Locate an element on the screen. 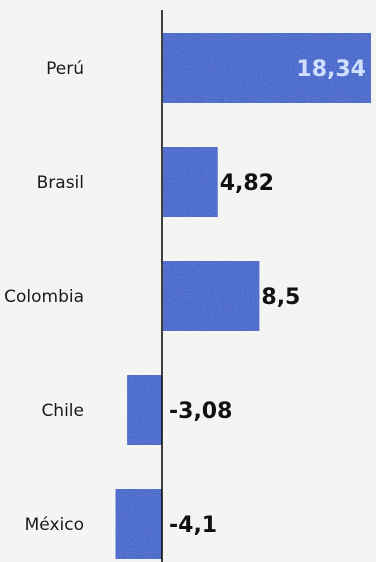  category-label-mexico: México is located at coordinates (54, 525).